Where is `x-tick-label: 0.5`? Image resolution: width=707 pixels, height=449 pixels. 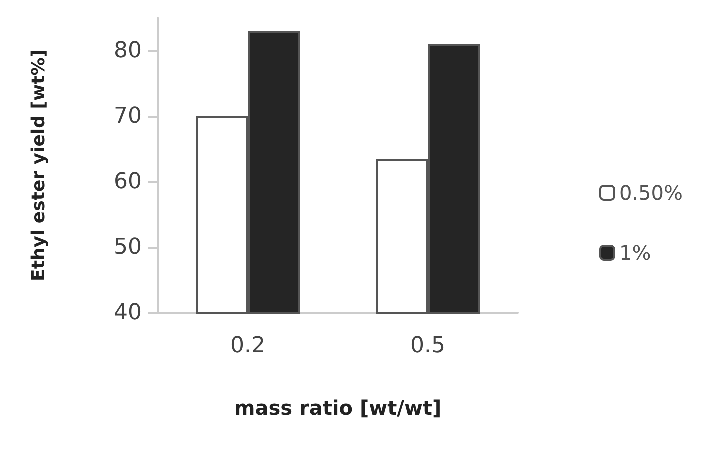 x-tick-label: 0.5 is located at coordinates (428, 346).